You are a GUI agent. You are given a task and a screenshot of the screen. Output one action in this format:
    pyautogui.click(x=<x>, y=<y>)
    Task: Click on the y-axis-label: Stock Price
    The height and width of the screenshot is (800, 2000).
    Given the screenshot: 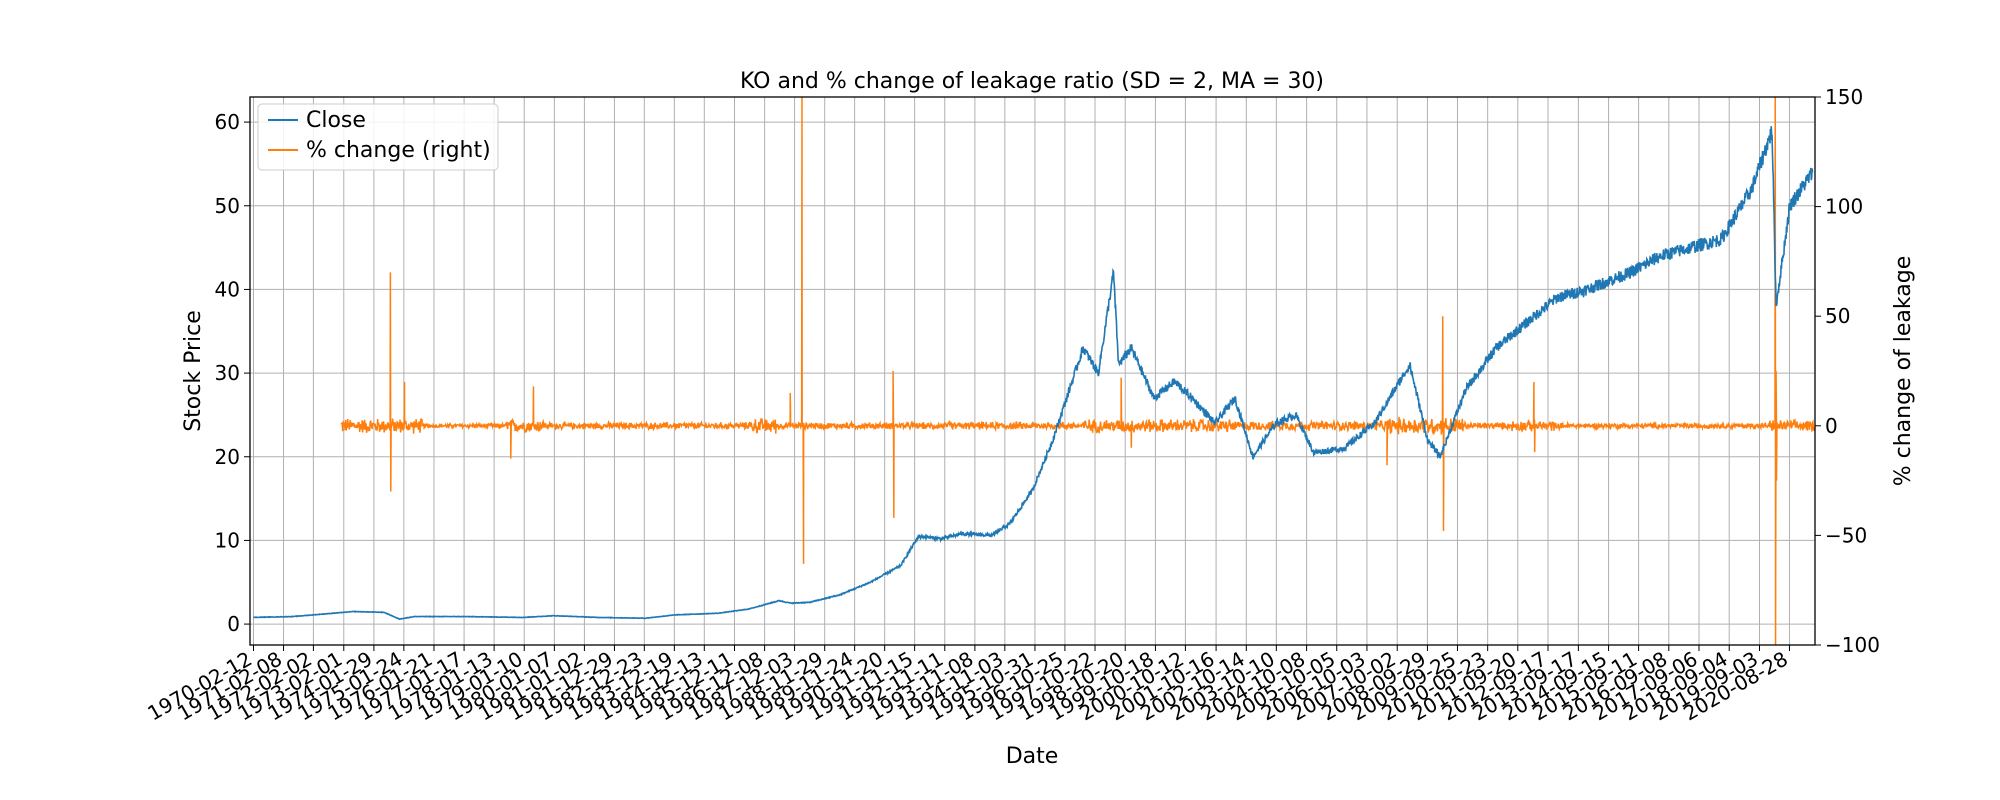 What is the action you would take?
    pyautogui.click(x=193, y=371)
    